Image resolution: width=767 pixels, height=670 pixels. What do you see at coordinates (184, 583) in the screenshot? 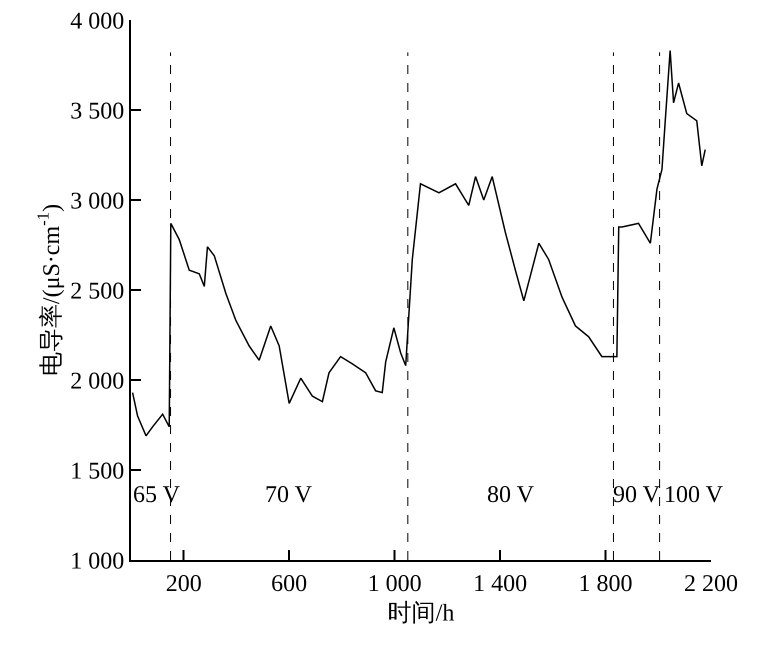
I see `x-tick-label: 200` at bounding box center [184, 583].